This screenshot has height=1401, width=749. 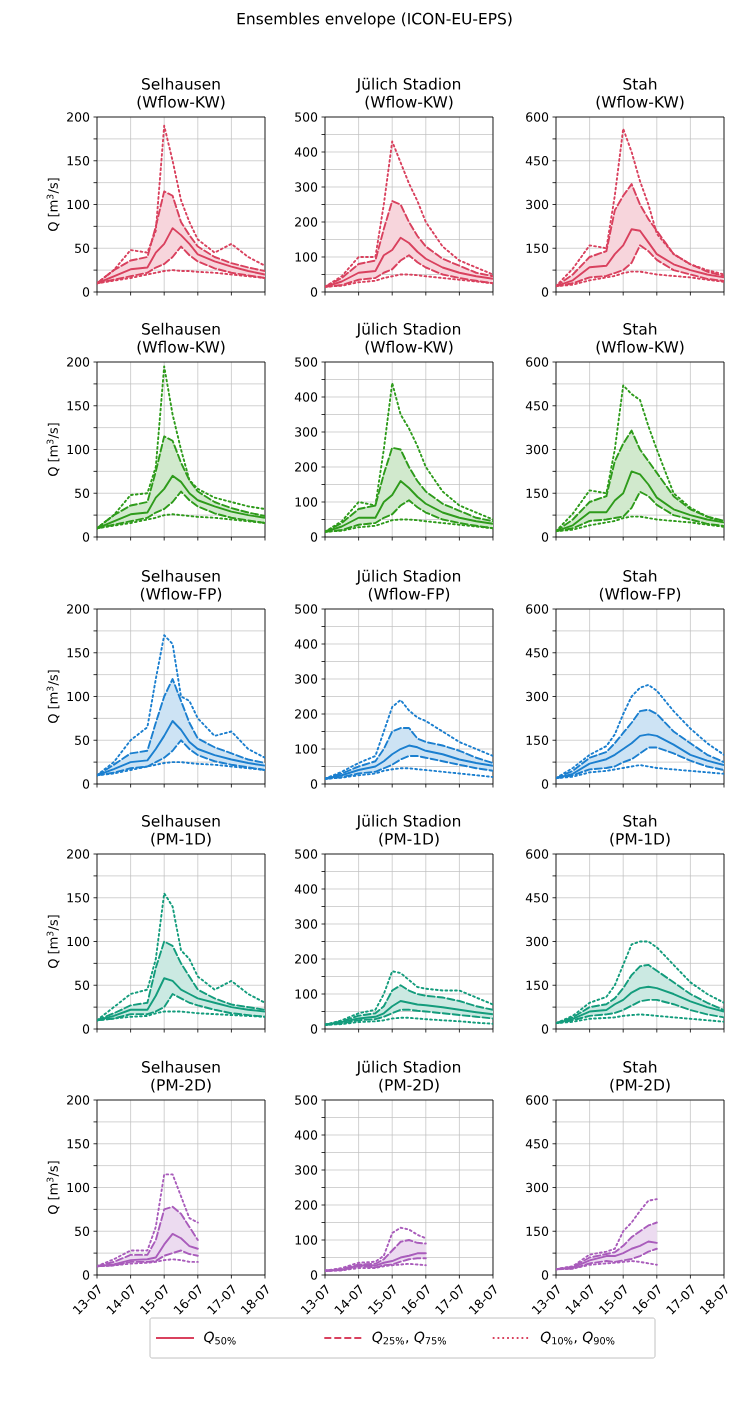 What do you see at coordinates (374, 20) in the screenshot?
I see `text: Ensembles envelope (ICON-EU-EPS)` at bounding box center [374, 20].